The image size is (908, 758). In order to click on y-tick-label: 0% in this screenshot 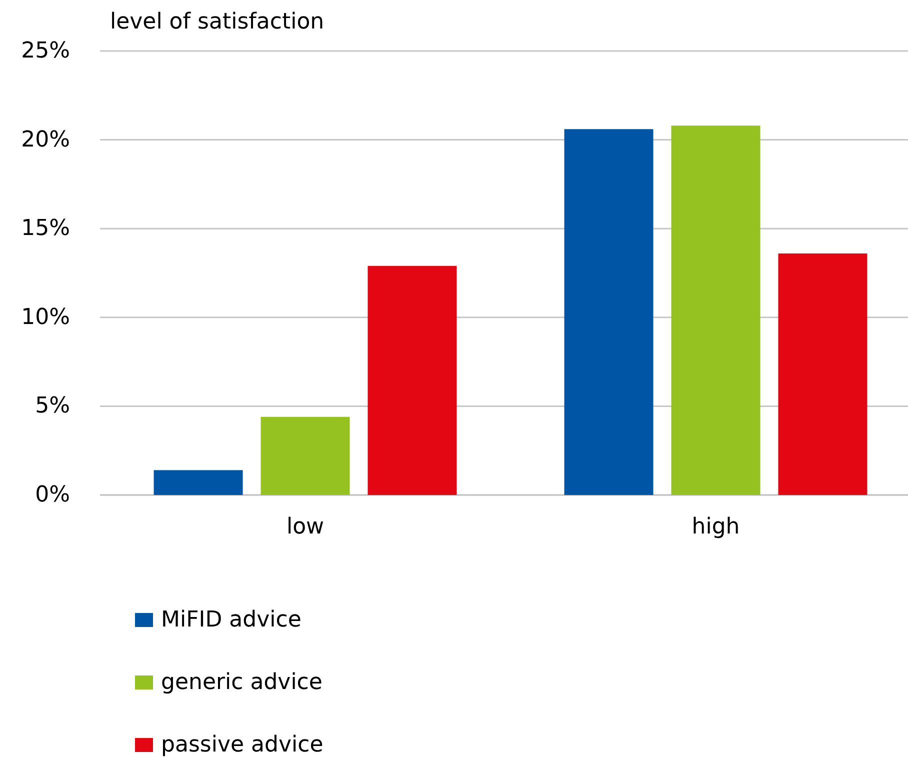, I will do `click(52, 495)`.